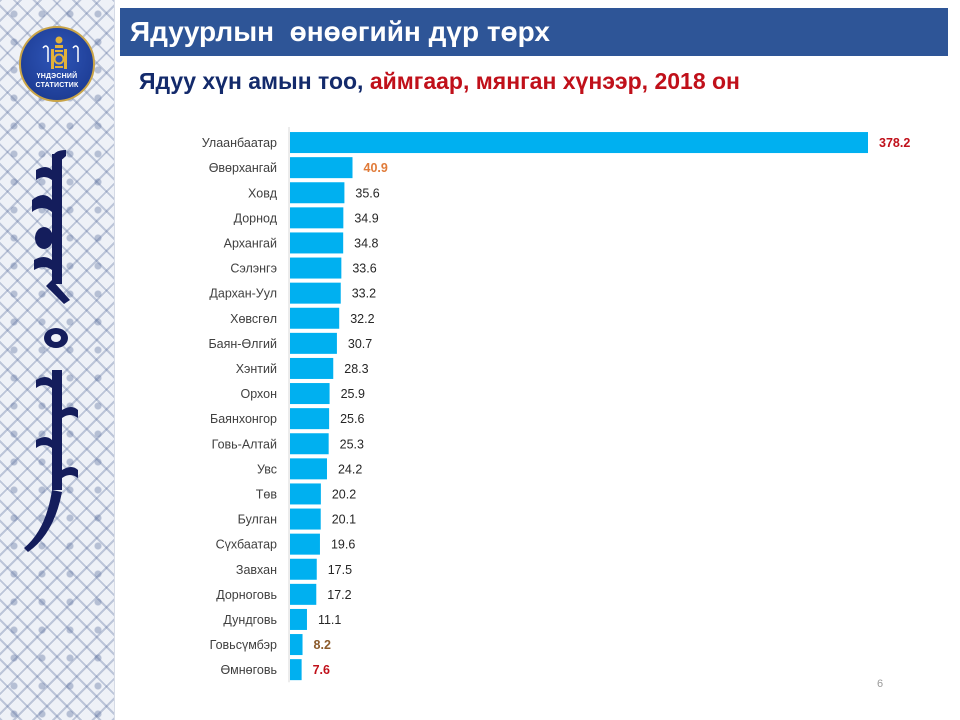  What do you see at coordinates (367, 193) in the screenshot?
I see `data-label: 35.6` at bounding box center [367, 193].